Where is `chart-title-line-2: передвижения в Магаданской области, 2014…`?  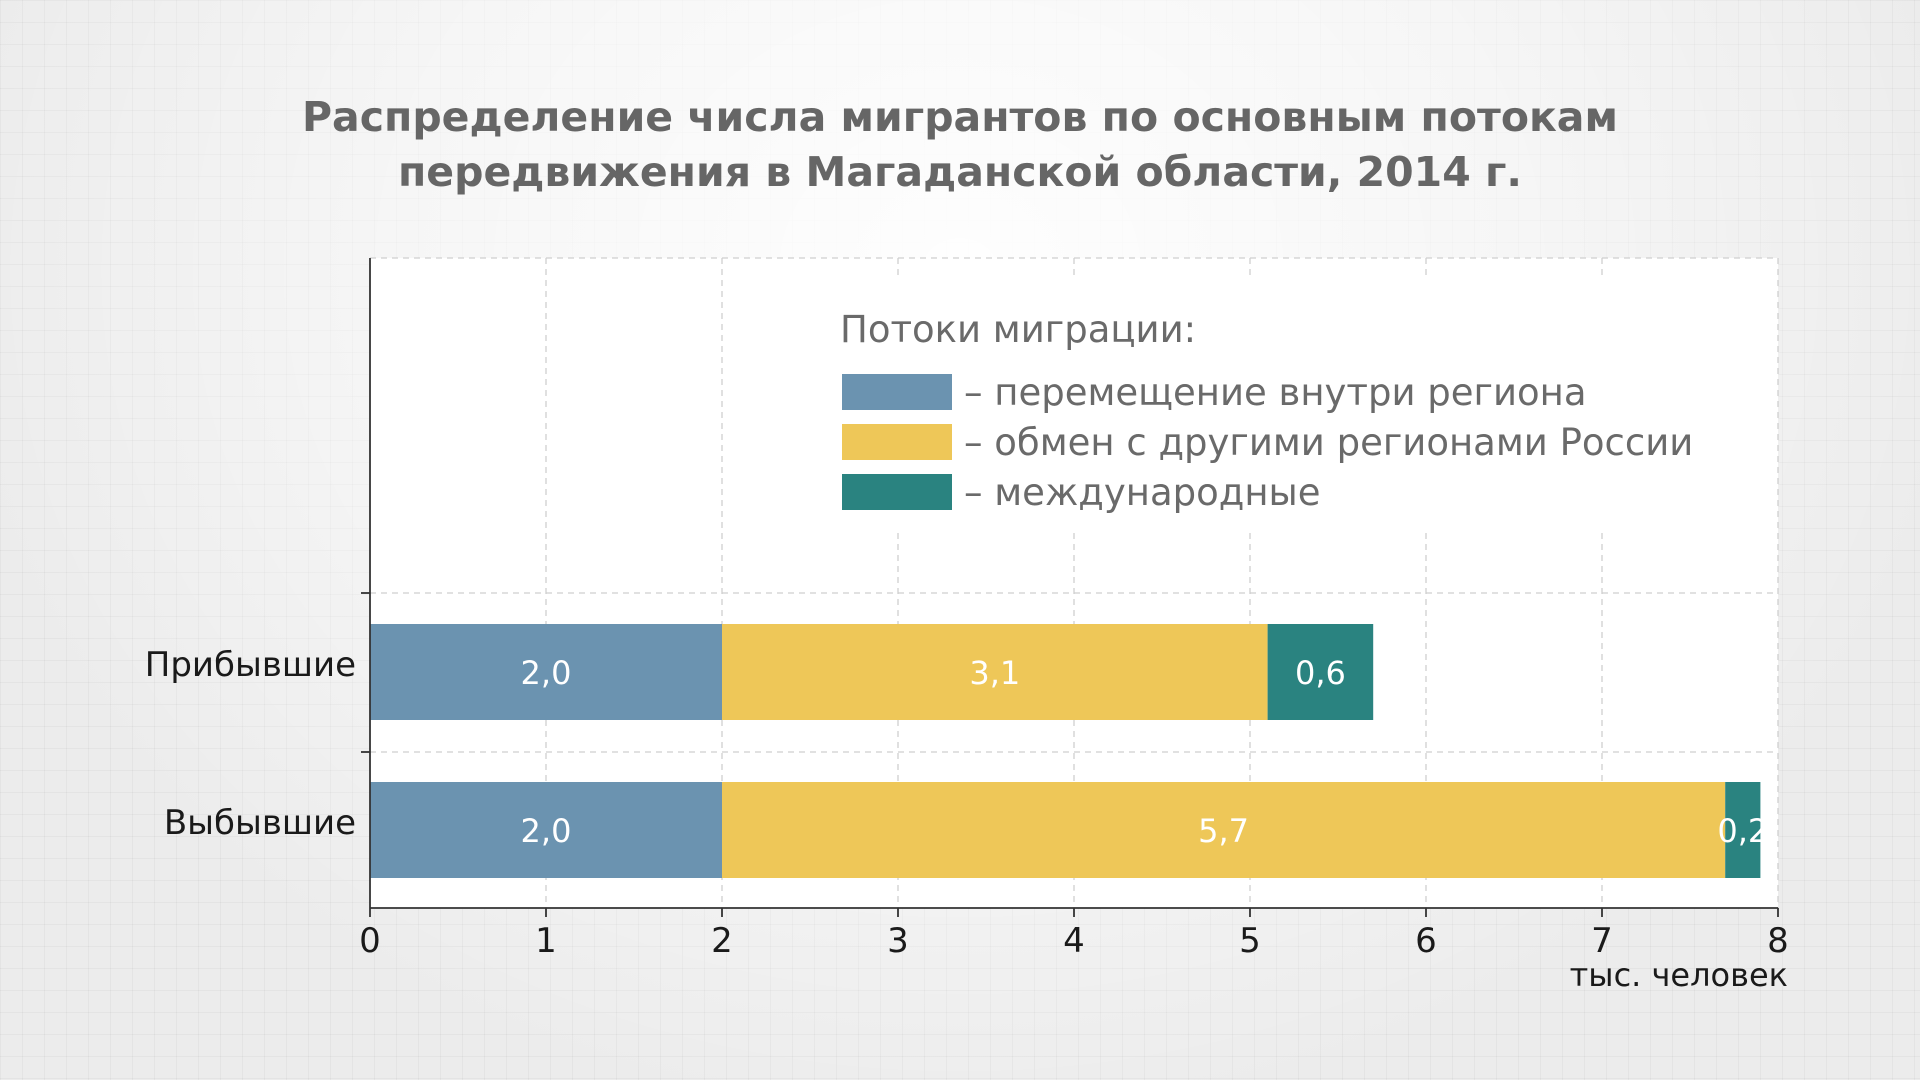
chart-title-line-2: передвижения в Магаданской области, 2014… is located at coordinates (960, 172).